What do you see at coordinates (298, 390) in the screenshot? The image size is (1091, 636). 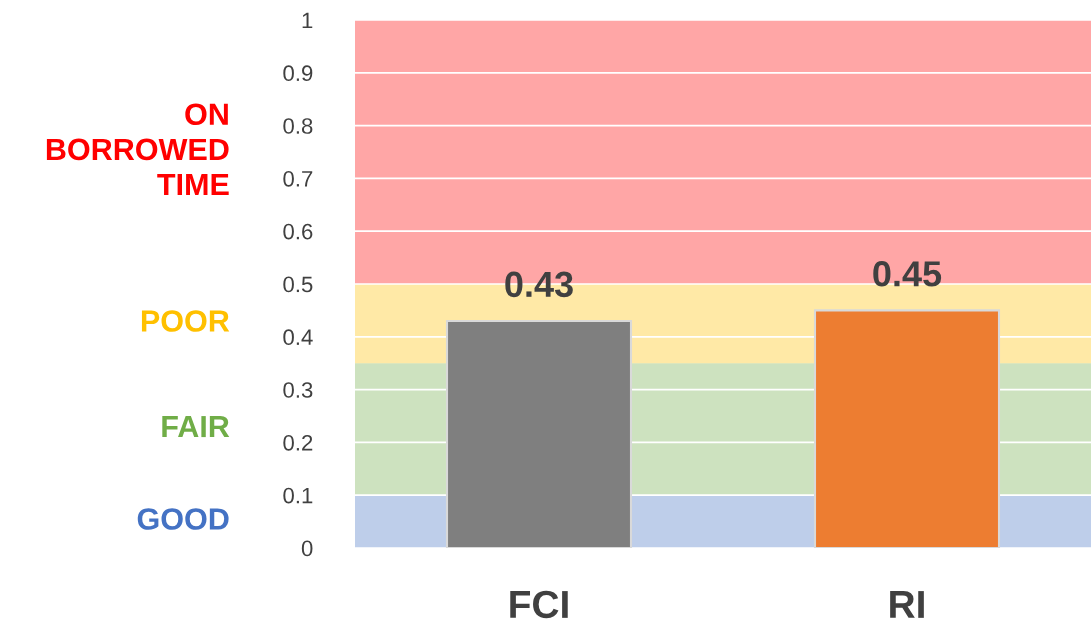 I see `y-tick-label: 0.3` at bounding box center [298, 390].